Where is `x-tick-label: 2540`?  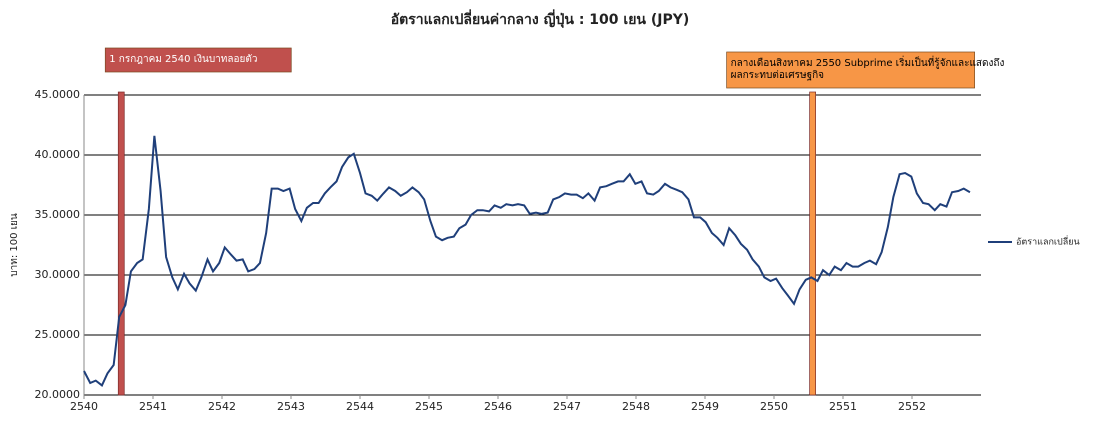 x-tick-label: 2540 is located at coordinates (84, 406).